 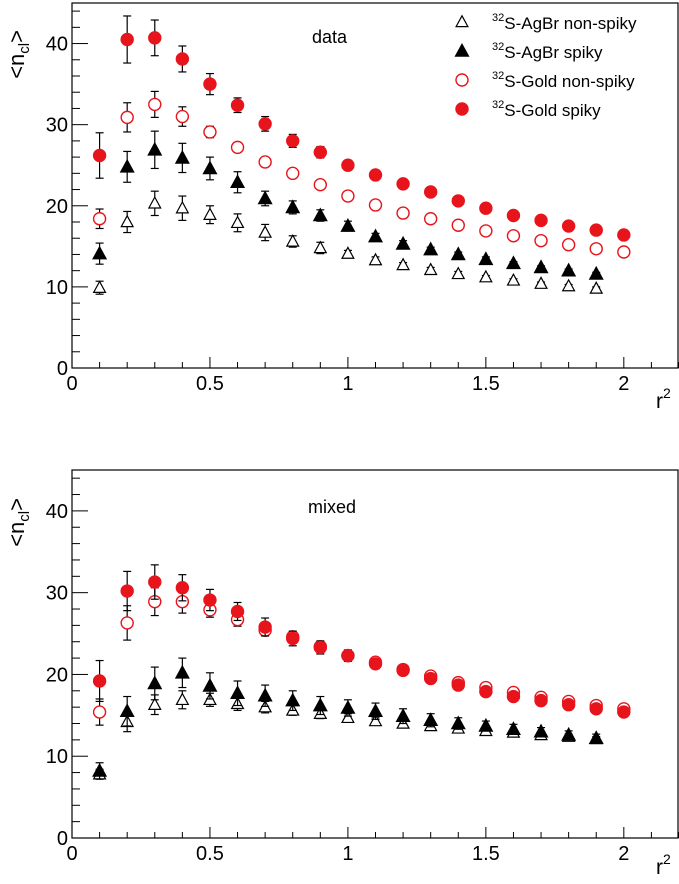 I want to click on data-panel-x-axis-label: r2, so click(x=663, y=399).